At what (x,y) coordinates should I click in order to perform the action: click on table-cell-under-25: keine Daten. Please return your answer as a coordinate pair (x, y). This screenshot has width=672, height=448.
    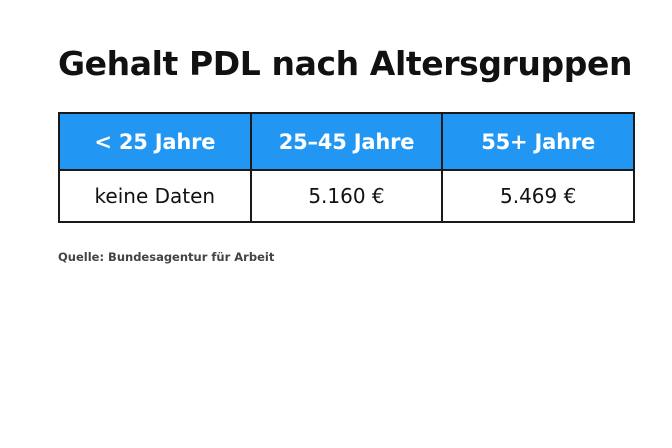
    Looking at the image, I should click on (155, 196).